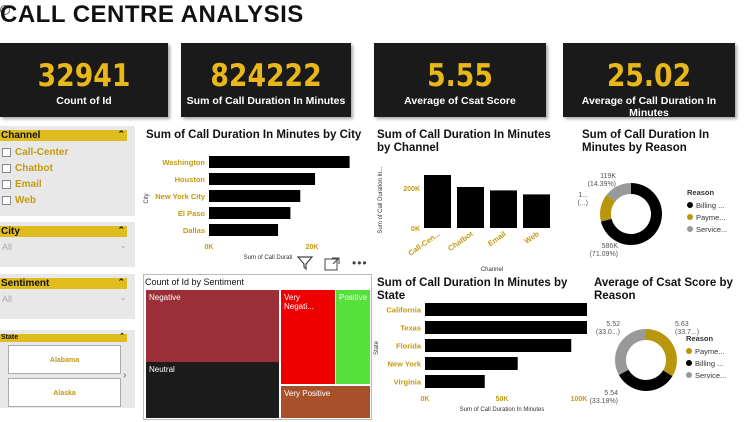 The image size is (745, 422). What do you see at coordinates (67, 168) in the screenshot?
I see `channel-option-chatbot: Chatbot` at bounding box center [67, 168].